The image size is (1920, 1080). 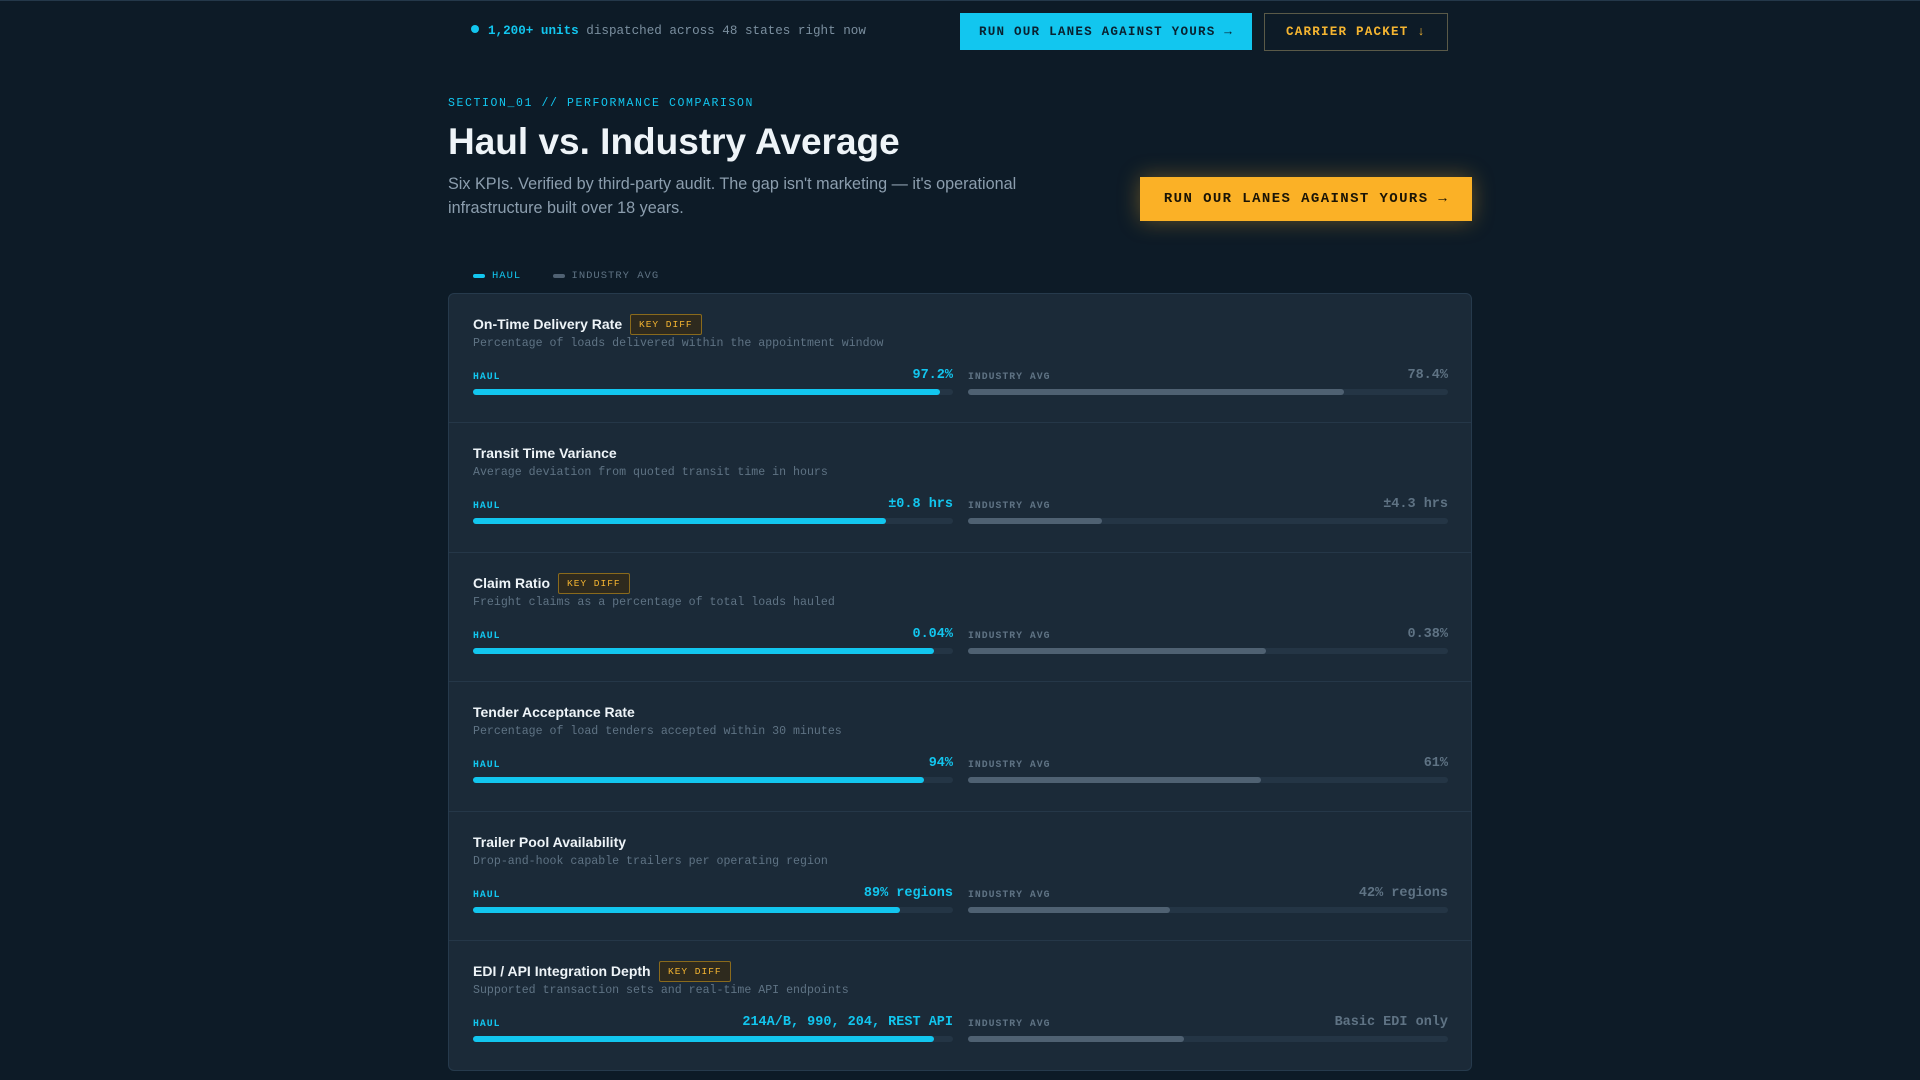 What do you see at coordinates (548, 324) in the screenshot?
I see `kpi-title: On-Time Delivery Rate` at bounding box center [548, 324].